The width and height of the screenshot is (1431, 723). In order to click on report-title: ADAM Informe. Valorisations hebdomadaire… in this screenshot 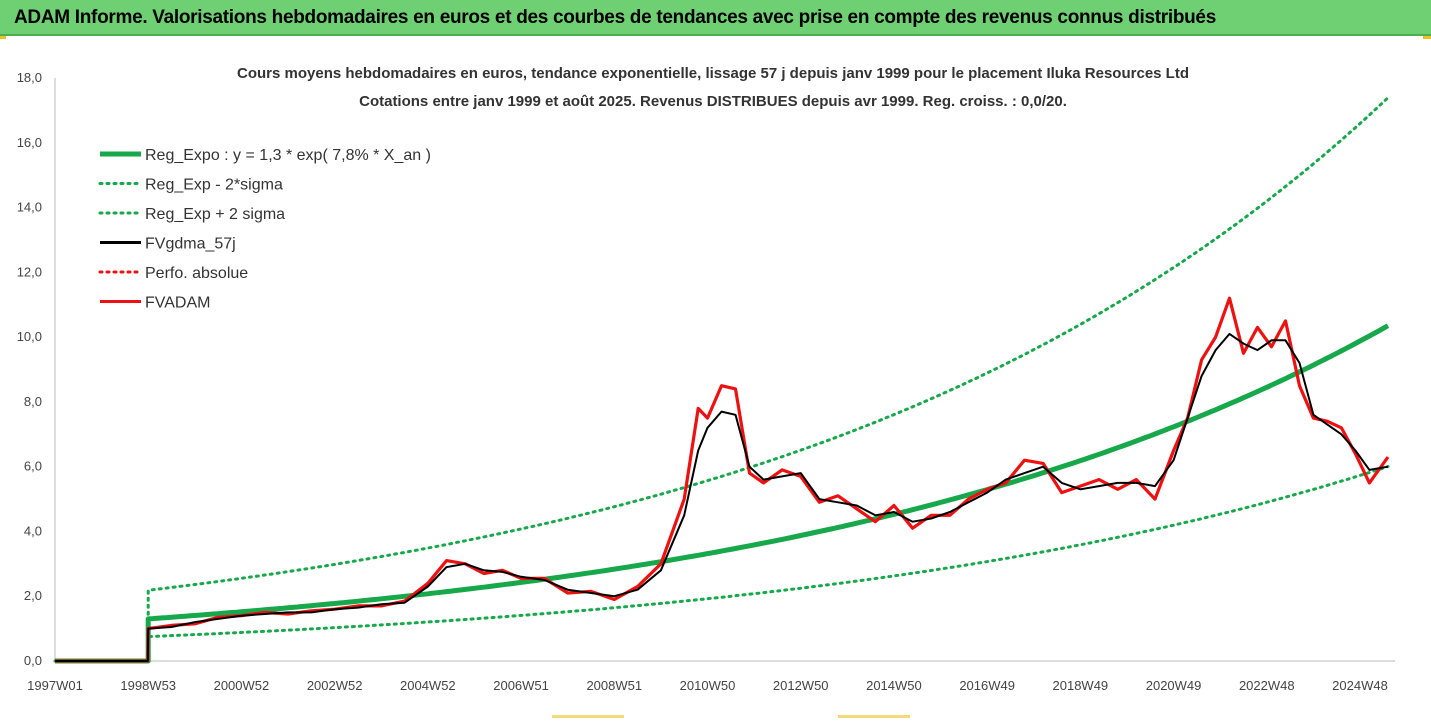, I will do `click(615, 17)`.